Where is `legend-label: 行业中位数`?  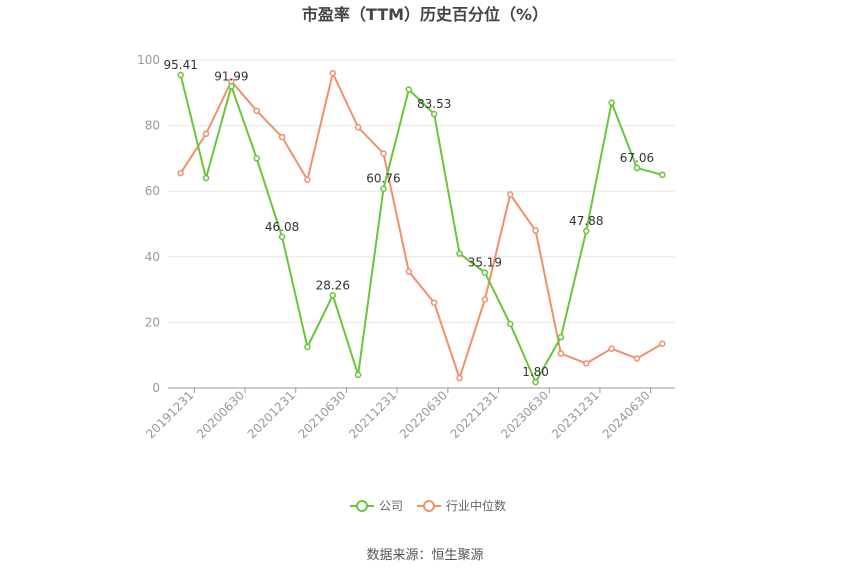
legend-label: 行业中位数 is located at coordinates (476, 505).